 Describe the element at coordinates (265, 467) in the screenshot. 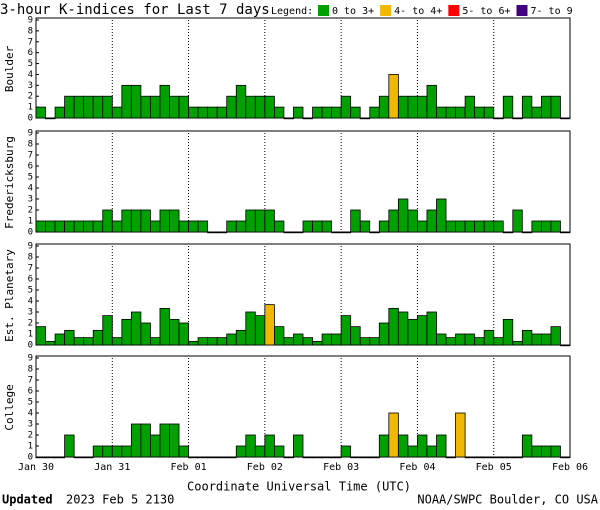

I see `x-tick-label: Feb 02` at that location.